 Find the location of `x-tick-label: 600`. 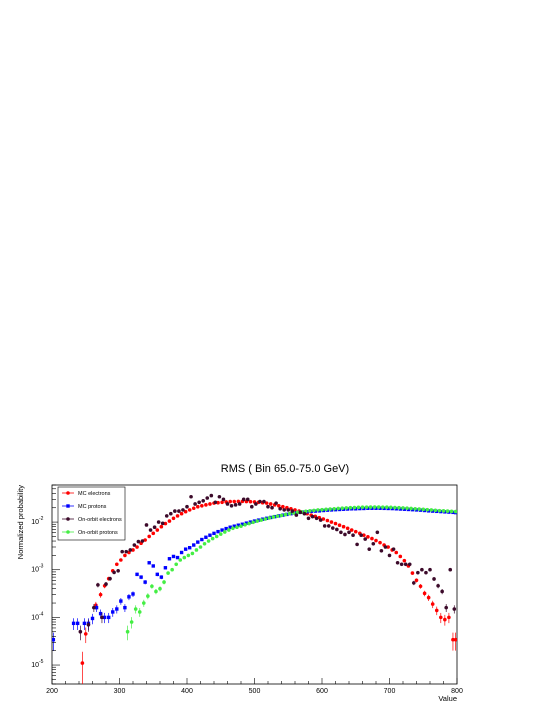

x-tick-label: 600 is located at coordinates (322, 691).